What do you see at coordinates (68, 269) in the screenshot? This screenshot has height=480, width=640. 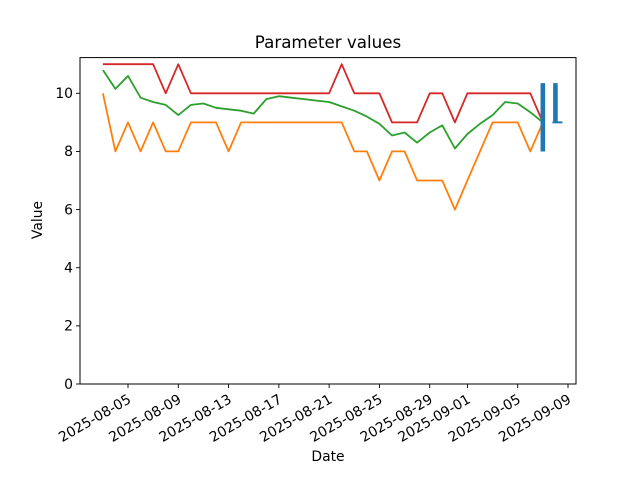 I see `y-tick-label: 4` at bounding box center [68, 269].